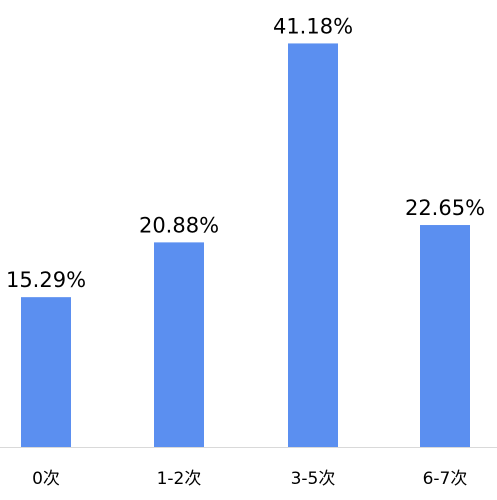  I want to click on data-label-1: 20.88%, so click(179, 225).